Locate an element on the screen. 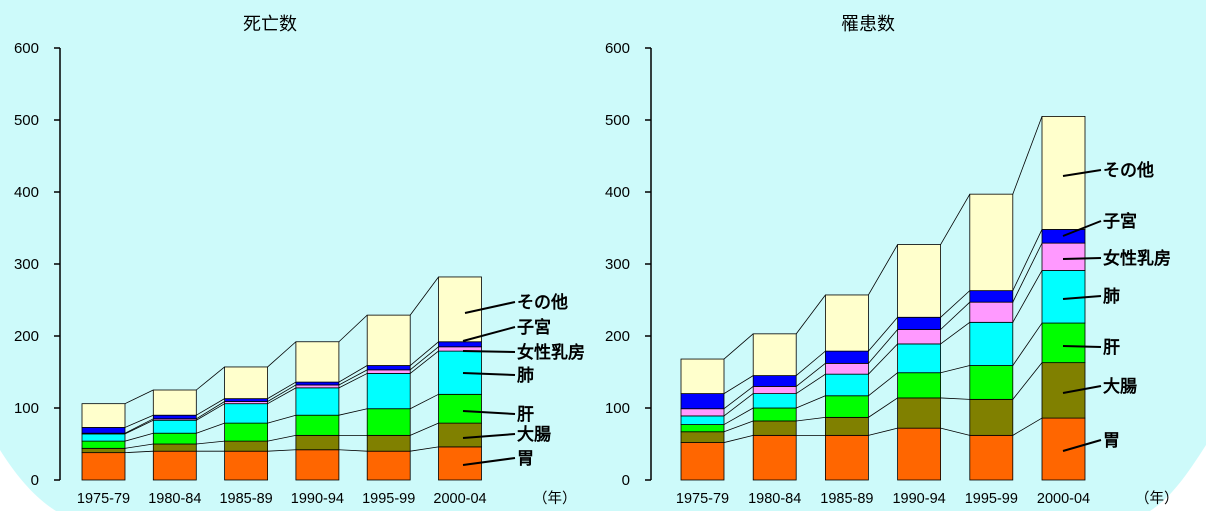 The image size is (1206, 511). series-label: 肺 is located at coordinates (525, 376).